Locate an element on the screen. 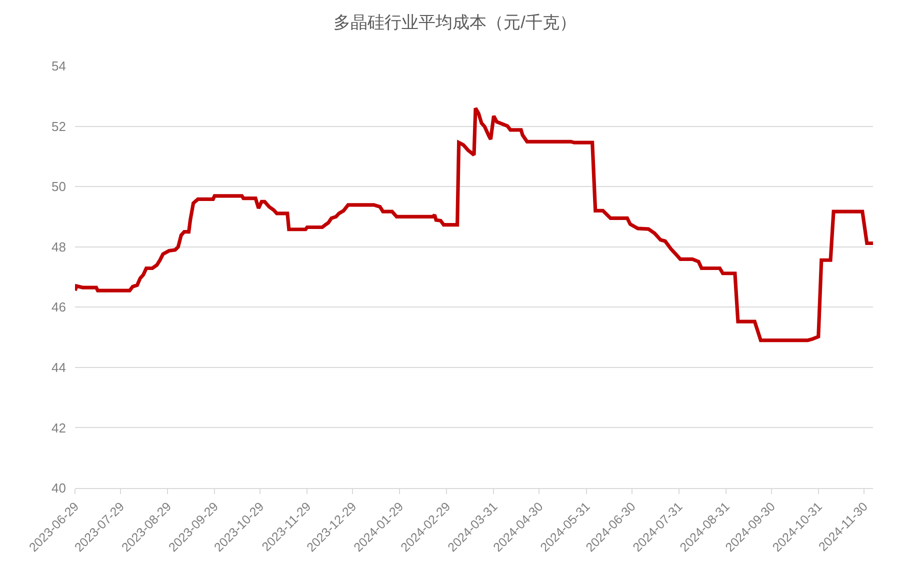 The image size is (910, 581). y-tick-label: 40 is located at coordinates (59, 488).